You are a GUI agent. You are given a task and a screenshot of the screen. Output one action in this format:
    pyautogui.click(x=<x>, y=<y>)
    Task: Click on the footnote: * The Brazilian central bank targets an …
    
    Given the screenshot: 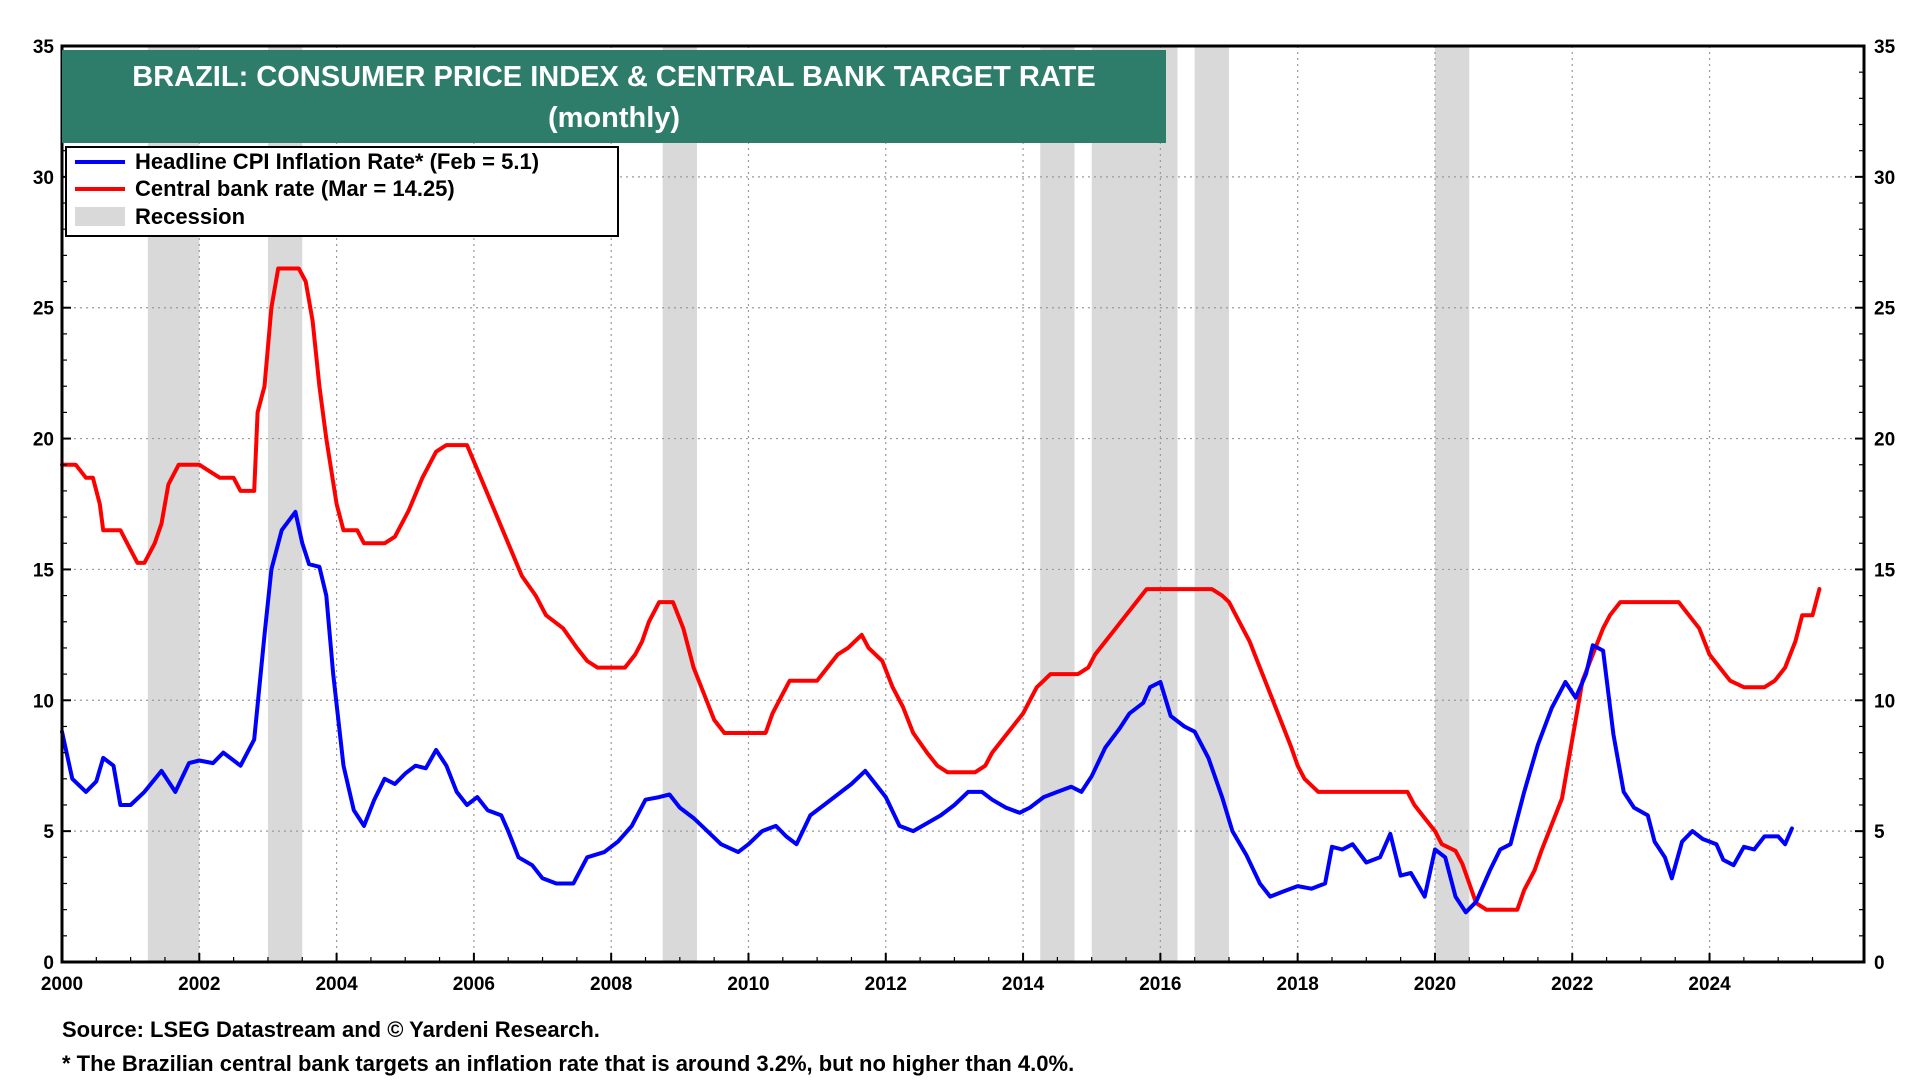 What is the action you would take?
    pyautogui.click(x=568, y=1063)
    